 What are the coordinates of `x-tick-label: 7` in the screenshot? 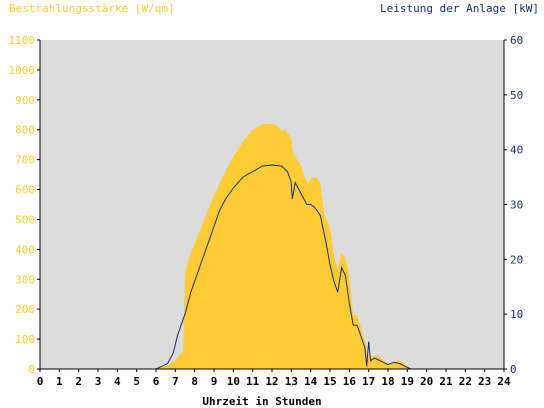 It's located at (175, 381).